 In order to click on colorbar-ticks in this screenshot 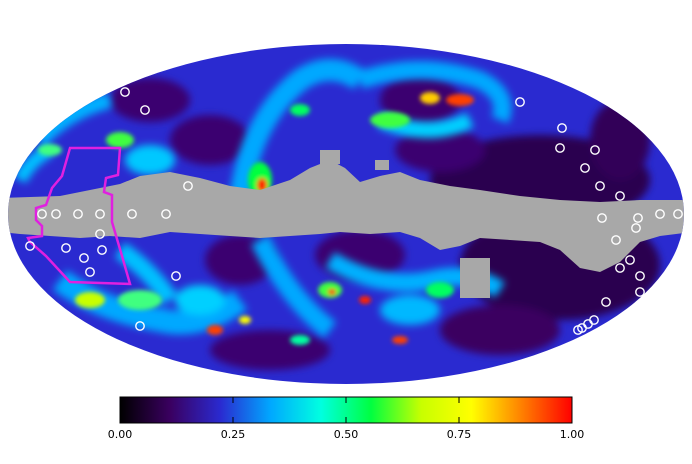, I will do `click(346, 410)`.